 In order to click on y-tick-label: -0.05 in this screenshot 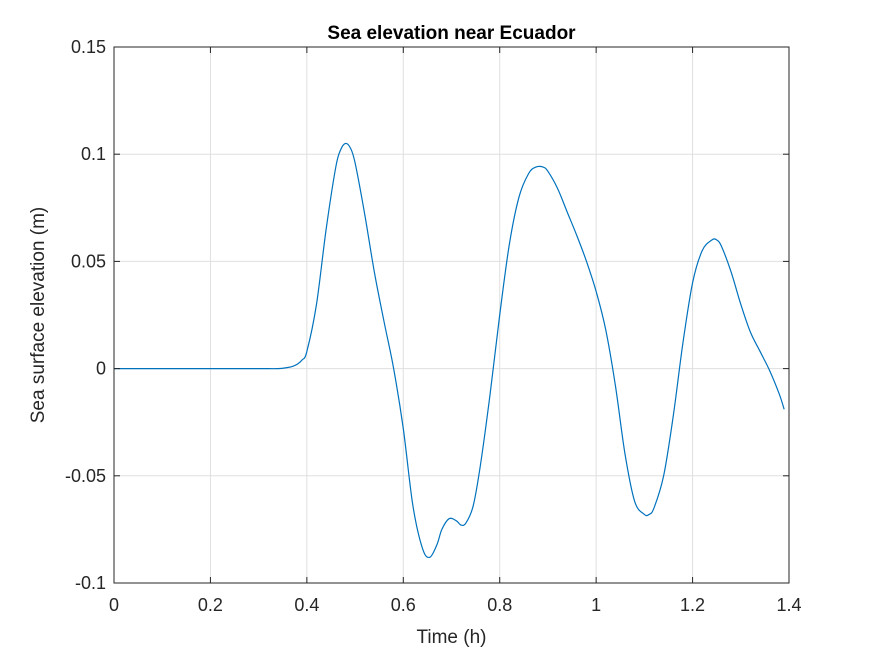, I will do `click(85, 476)`.